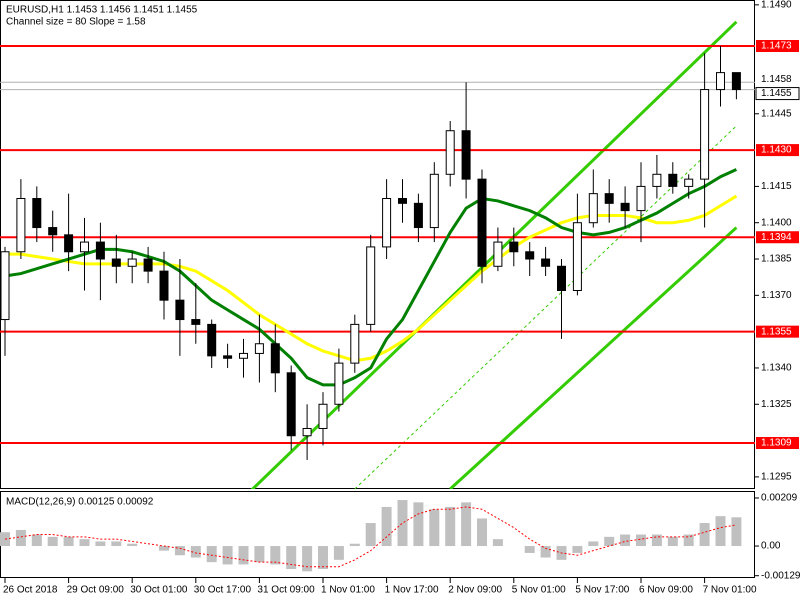 The width and height of the screenshot is (800, 600). What do you see at coordinates (776, 295) in the screenshot?
I see `y-tick-label: 1.1370` at bounding box center [776, 295].